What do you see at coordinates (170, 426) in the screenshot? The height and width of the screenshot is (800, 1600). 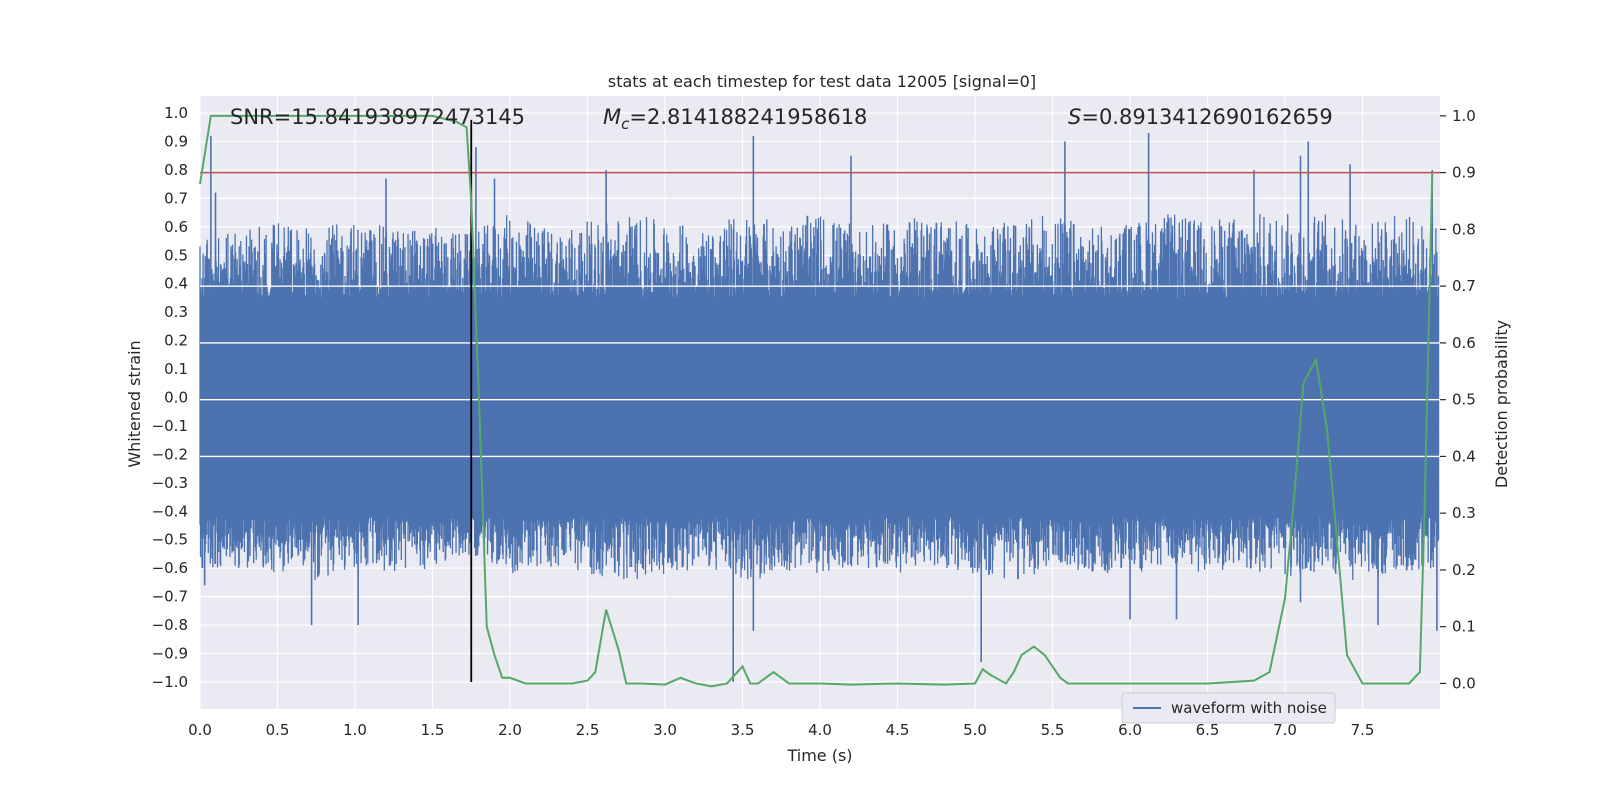 I see `y-tick-label-9: −0.1` at bounding box center [170, 426].